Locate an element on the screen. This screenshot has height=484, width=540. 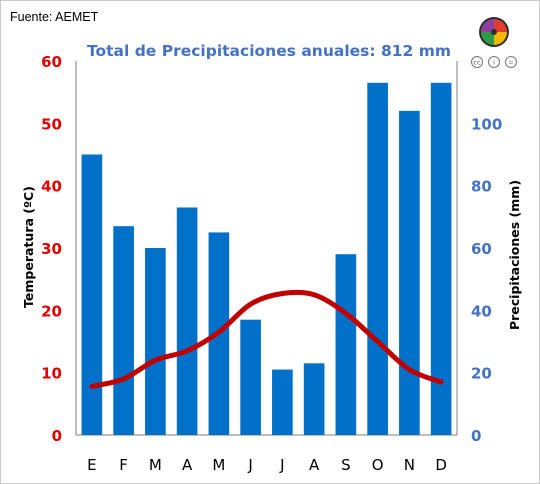
y-right-tick-label: 0 is located at coordinates (476, 436).